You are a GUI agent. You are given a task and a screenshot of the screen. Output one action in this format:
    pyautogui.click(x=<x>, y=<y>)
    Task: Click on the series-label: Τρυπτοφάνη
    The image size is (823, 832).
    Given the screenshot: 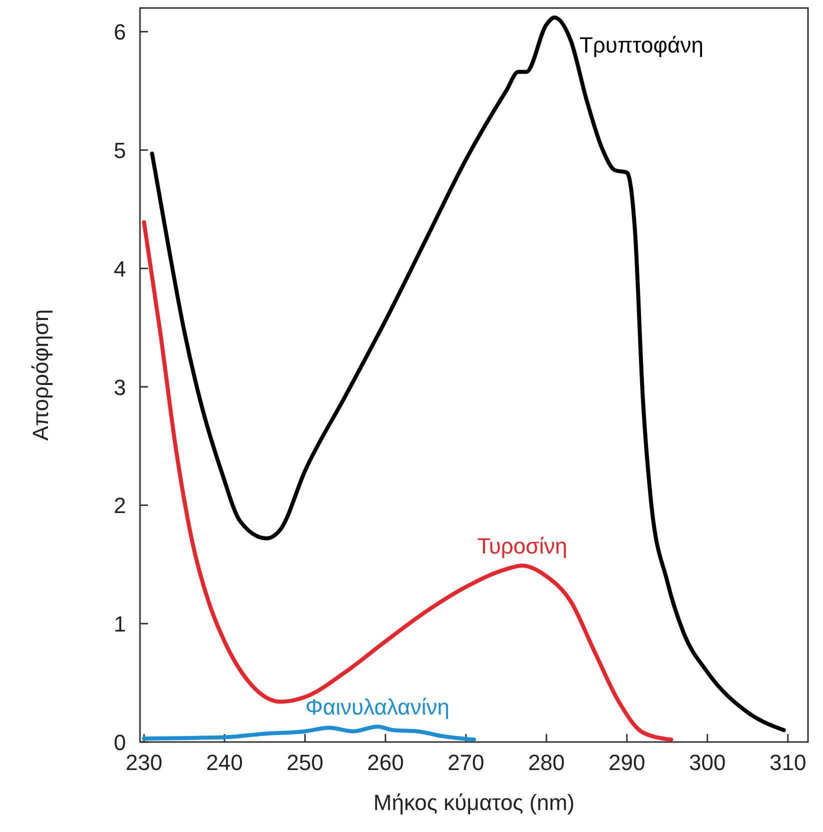 What is the action you would take?
    pyautogui.click(x=641, y=45)
    